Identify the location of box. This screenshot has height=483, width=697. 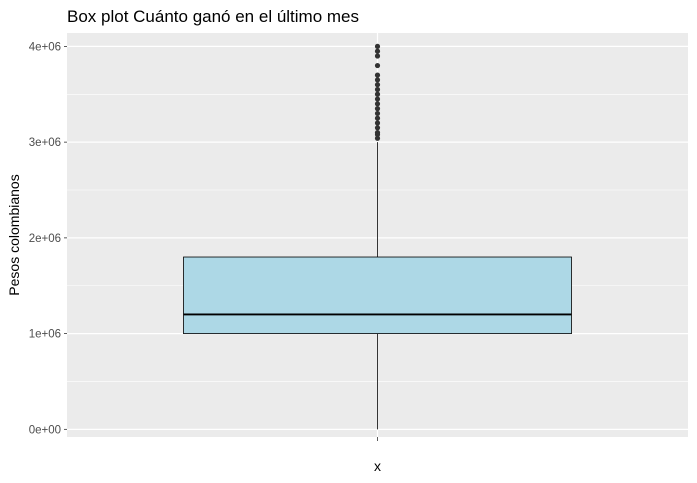
(377, 295).